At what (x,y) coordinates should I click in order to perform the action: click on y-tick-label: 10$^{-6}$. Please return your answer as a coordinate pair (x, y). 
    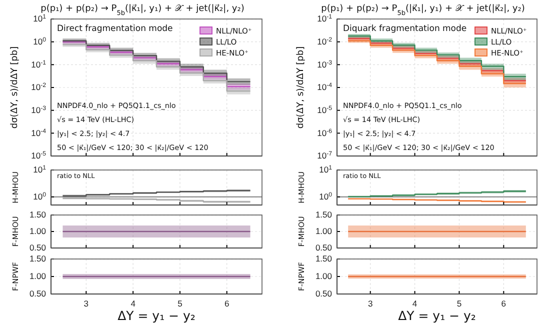
    Looking at the image, I should click on (325, 132).